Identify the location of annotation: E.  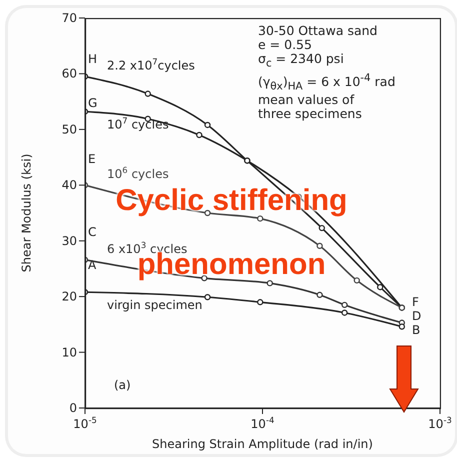
(92, 159).